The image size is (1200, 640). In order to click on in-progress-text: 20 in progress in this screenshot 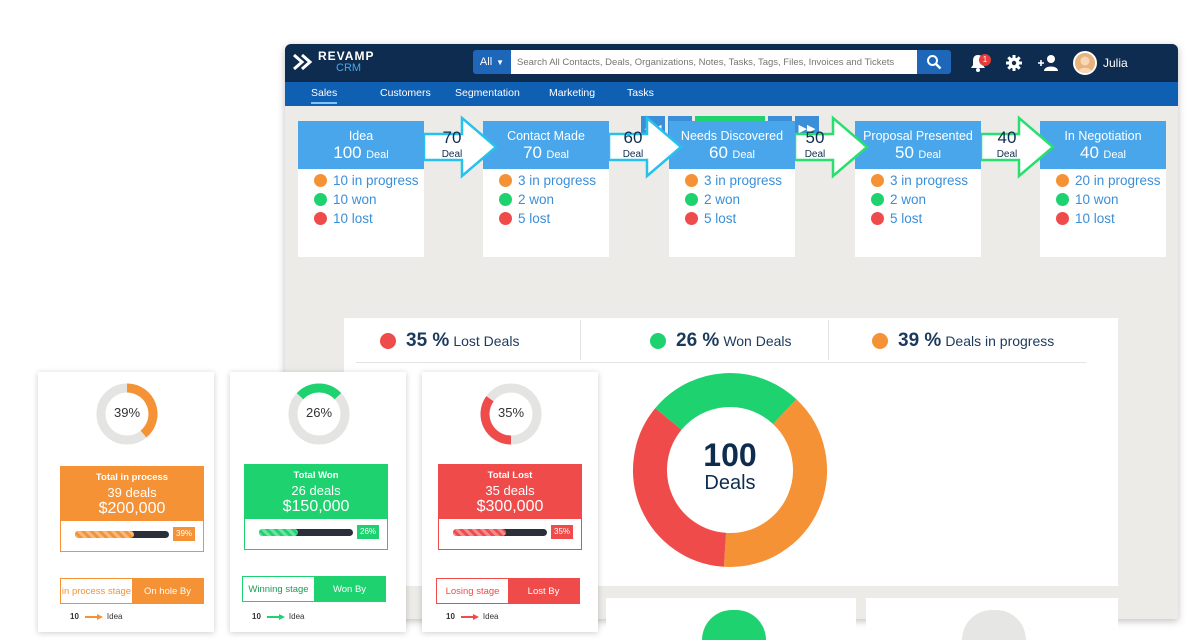, I will do `click(1118, 180)`.